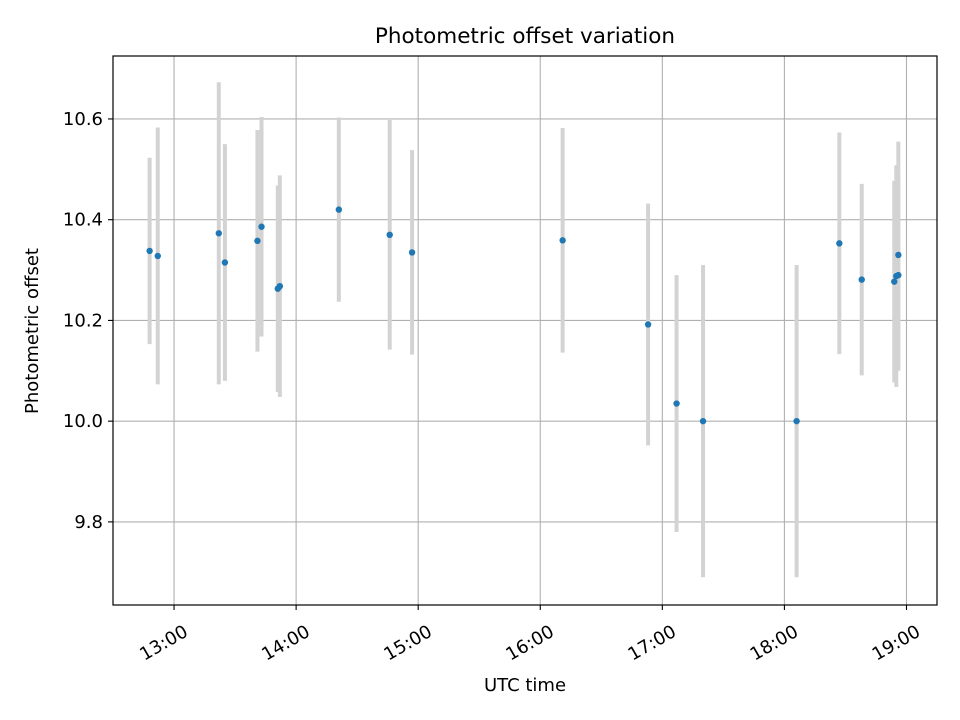 The height and width of the screenshot is (720, 960). I want to click on x-tick-label: 15:00, so click(407, 643).